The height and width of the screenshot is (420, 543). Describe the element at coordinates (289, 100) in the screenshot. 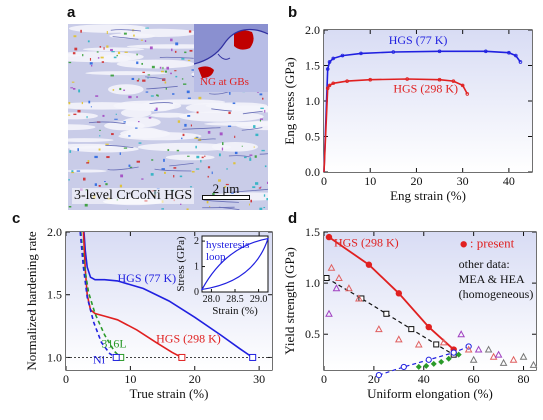

I see `b-ylabel: Eng stress (GPa)` at that location.